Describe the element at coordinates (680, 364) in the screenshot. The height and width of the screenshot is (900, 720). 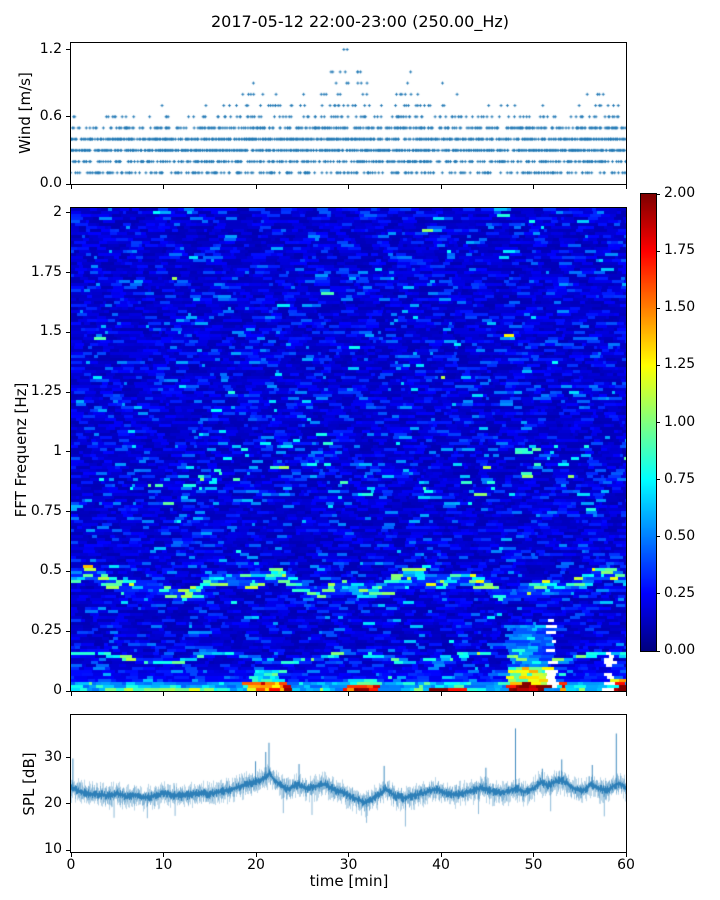
I see `colorbar-tick-label: 1.25` at that location.